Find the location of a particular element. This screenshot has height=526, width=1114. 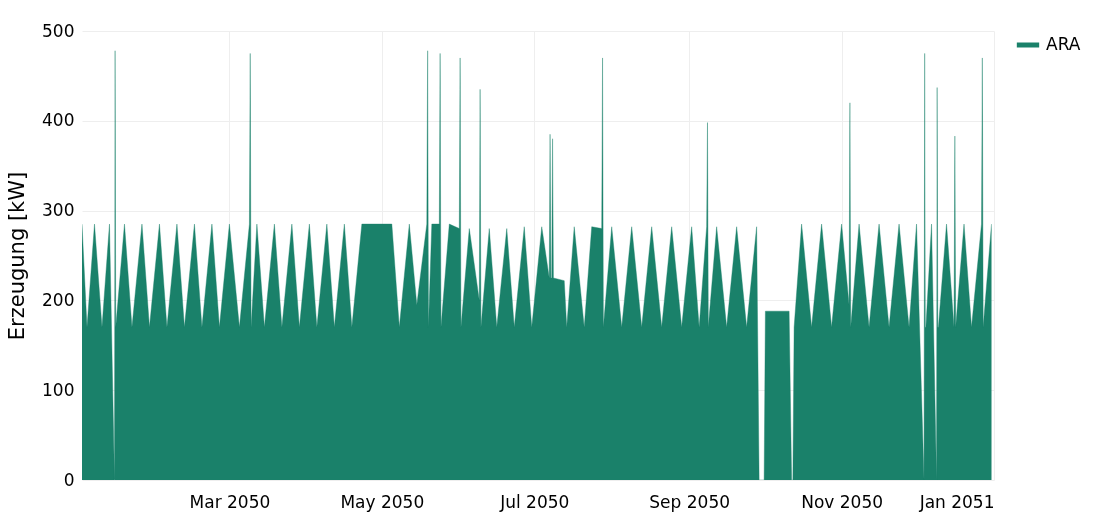

y-tick-label: 300 is located at coordinates (58, 210).